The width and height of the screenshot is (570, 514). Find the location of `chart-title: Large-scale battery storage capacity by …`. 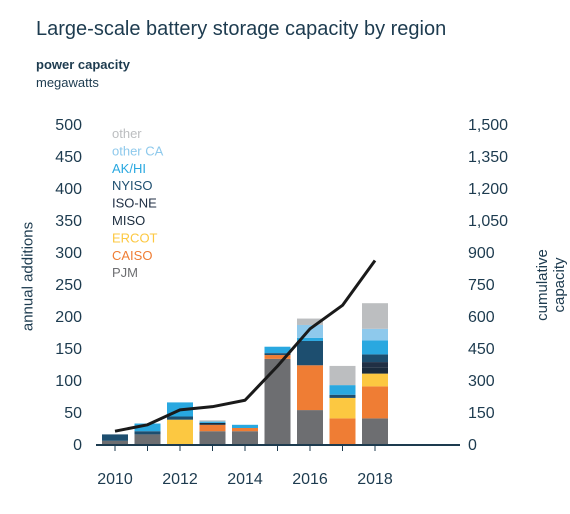

chart-title: Large-scale battery storage capacity by … is located at coordinates (241, 29).